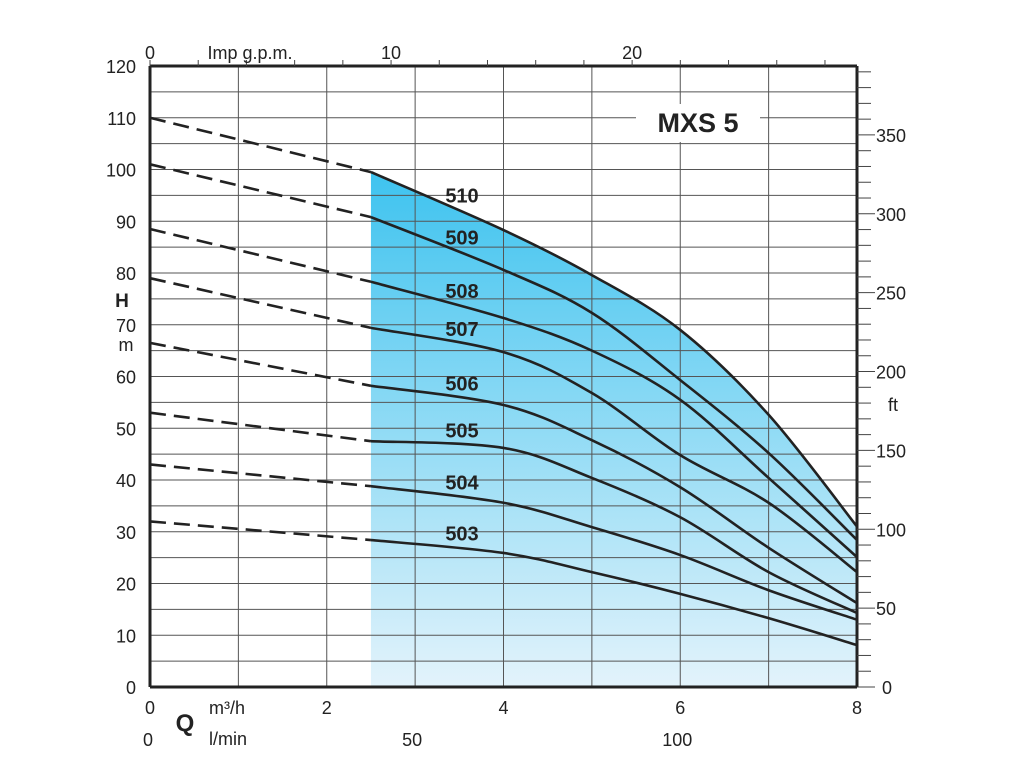 The height and width of the screenshot is (768, 1024). I want to click on gpm-tick-label: 0, so click(150, 53).